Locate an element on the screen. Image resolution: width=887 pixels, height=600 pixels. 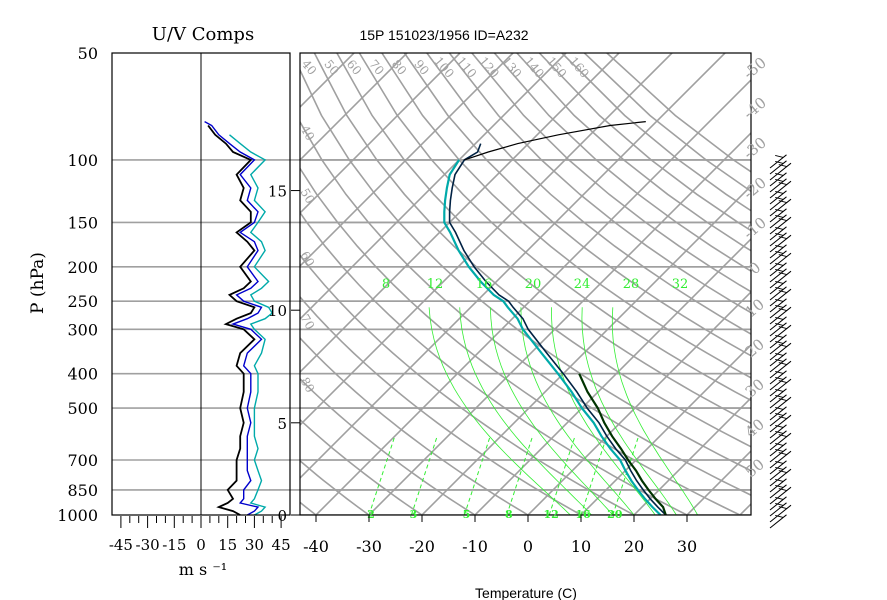
uv-panel-title: U/V Comps is located at coordinates (203, 34).